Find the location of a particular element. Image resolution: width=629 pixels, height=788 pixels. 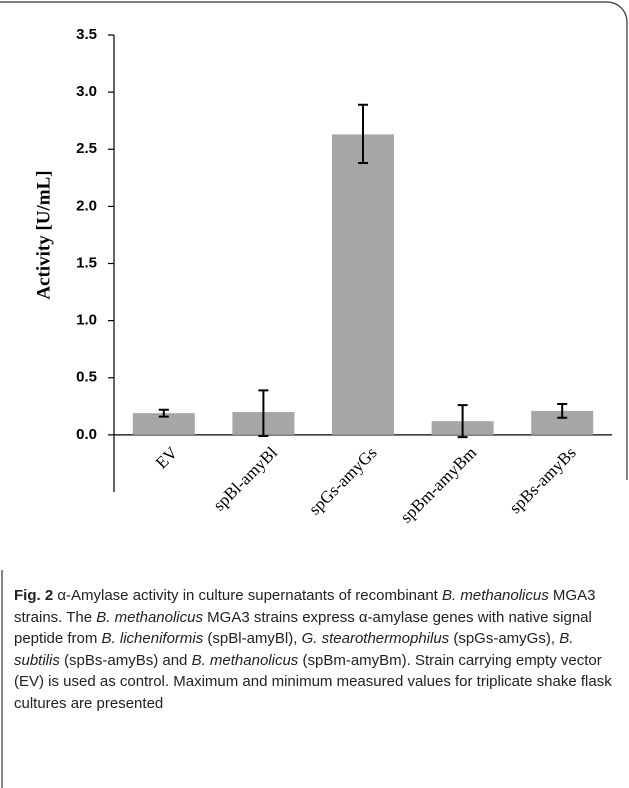

y-tick-label: 3.0 is located at coordinates (86, 91).